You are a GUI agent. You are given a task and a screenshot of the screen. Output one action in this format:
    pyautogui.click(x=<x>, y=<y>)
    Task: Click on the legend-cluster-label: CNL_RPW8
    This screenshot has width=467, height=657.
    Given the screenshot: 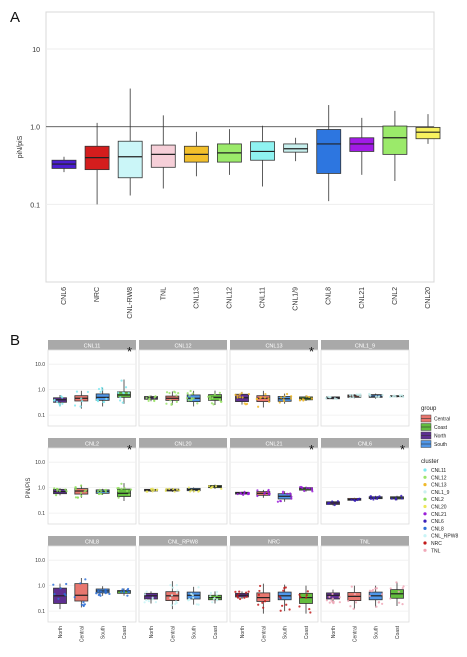 What is the action you would take?
    pyautogui.click(x=444, y=537)
    